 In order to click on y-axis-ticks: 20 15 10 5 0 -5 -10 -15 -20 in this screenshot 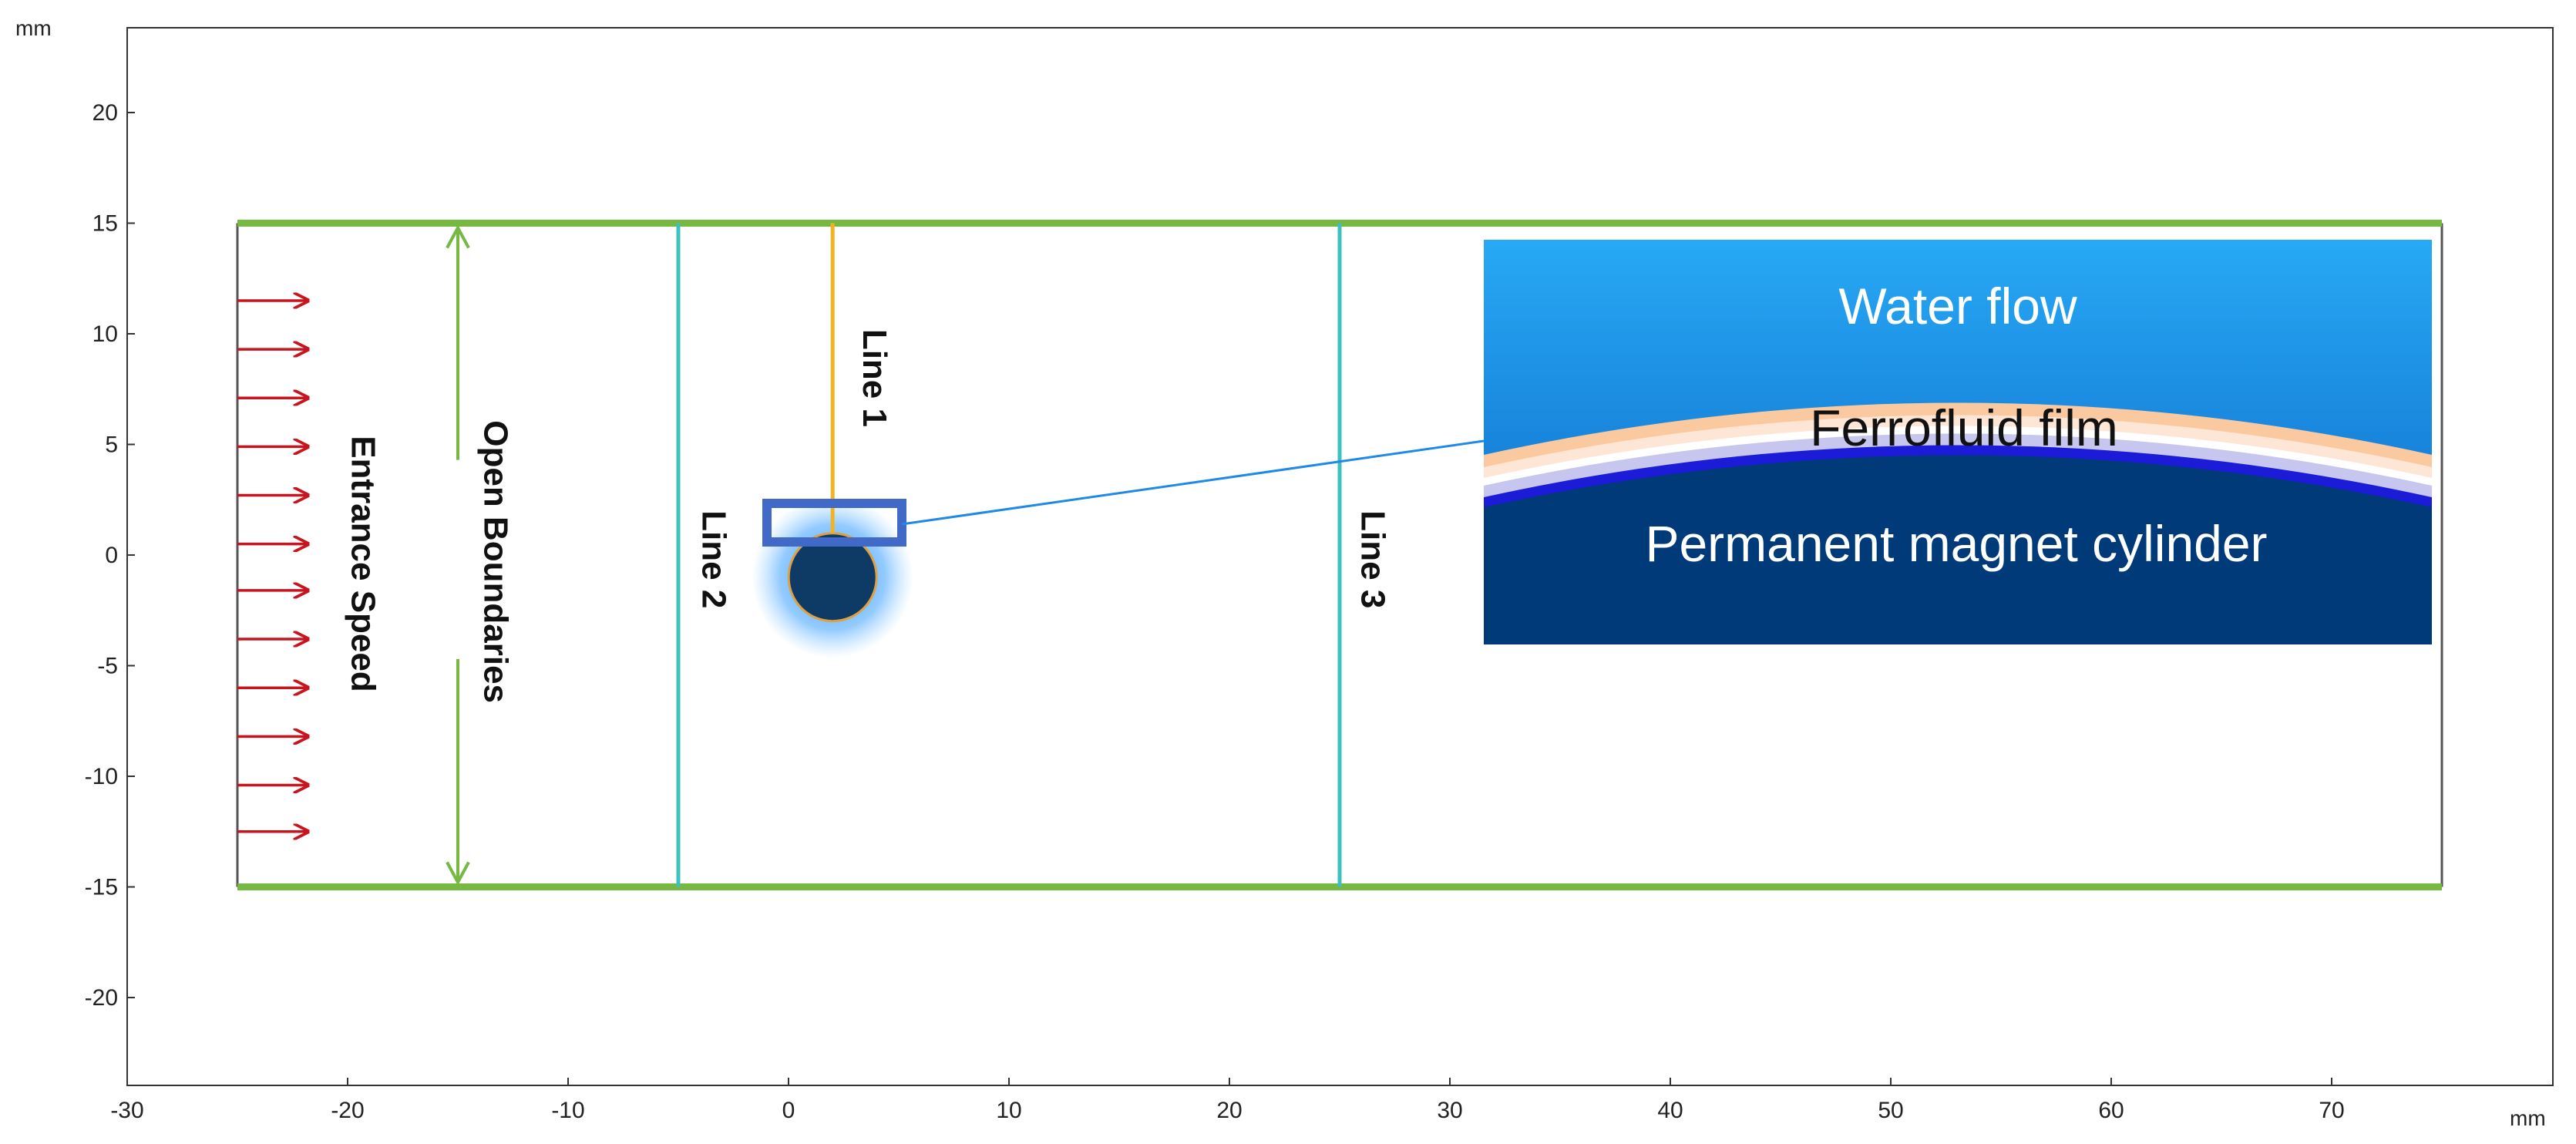, I will do `click(110, 556)`.